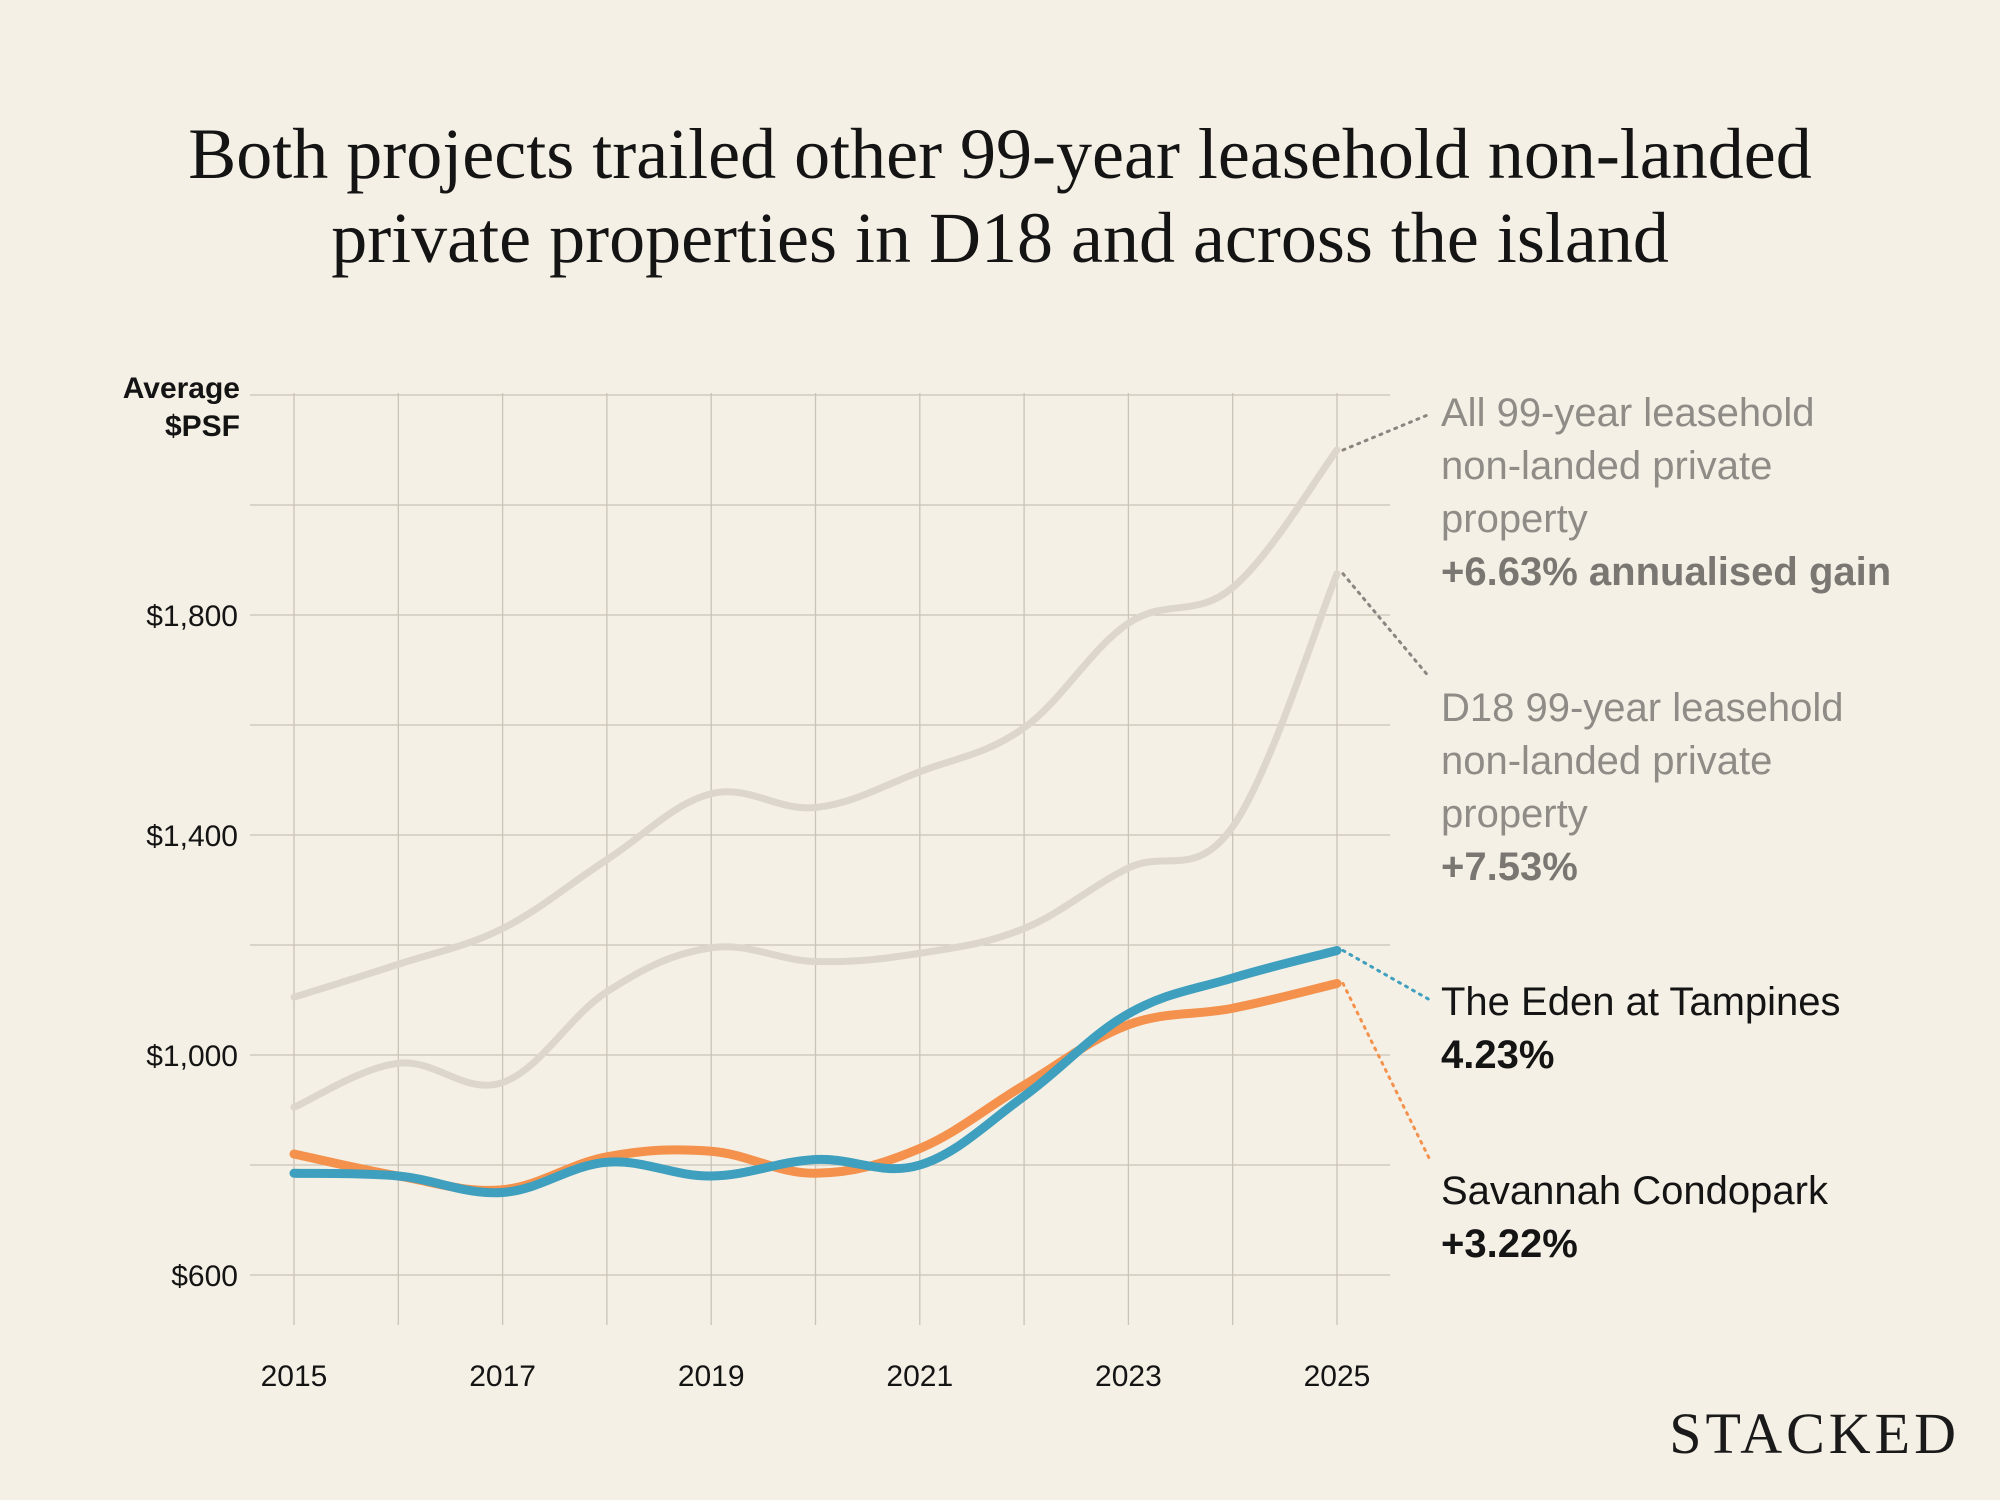  What do you see at coordinates (1711, 1218) in the screenshot?
I see `annotation-savannah: Savannah Condopark +3.22%` at bounding box center [1711, 1218].